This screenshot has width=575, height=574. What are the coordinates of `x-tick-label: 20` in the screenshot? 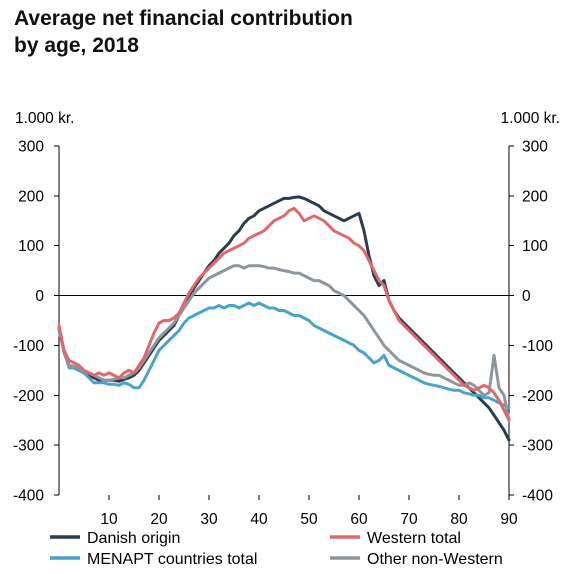 It's located at (159, 519).